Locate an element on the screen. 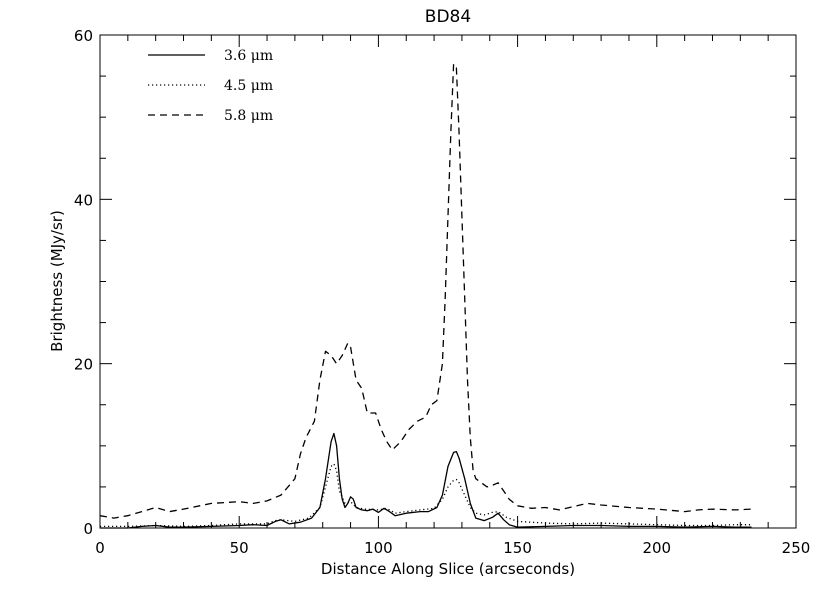 The width and height of the screenshot is (830, 594). y-tick-label: 40 is located at coordinates (83, 200).